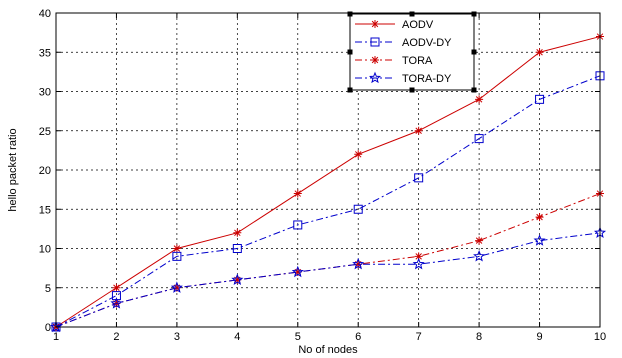 This screenshot has width=622, height=358. What do you see at coordinates (13, 169) in the screenshot?
I see `y-axis-label: hello packet ratio` at bounding box center [13, 169].